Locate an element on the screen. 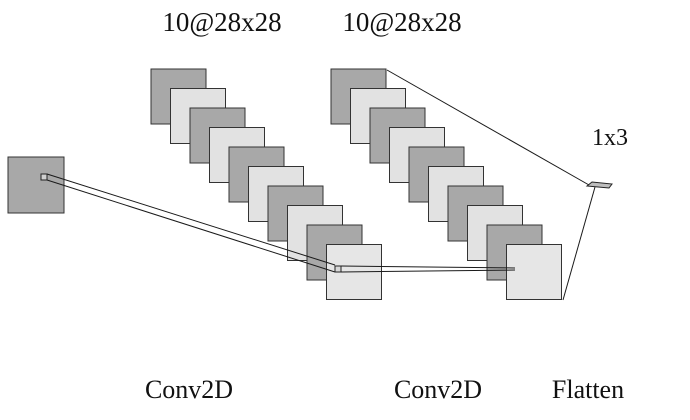 This screenshot has height=420, width=690. input-layer is located at coordinates (36, 185).